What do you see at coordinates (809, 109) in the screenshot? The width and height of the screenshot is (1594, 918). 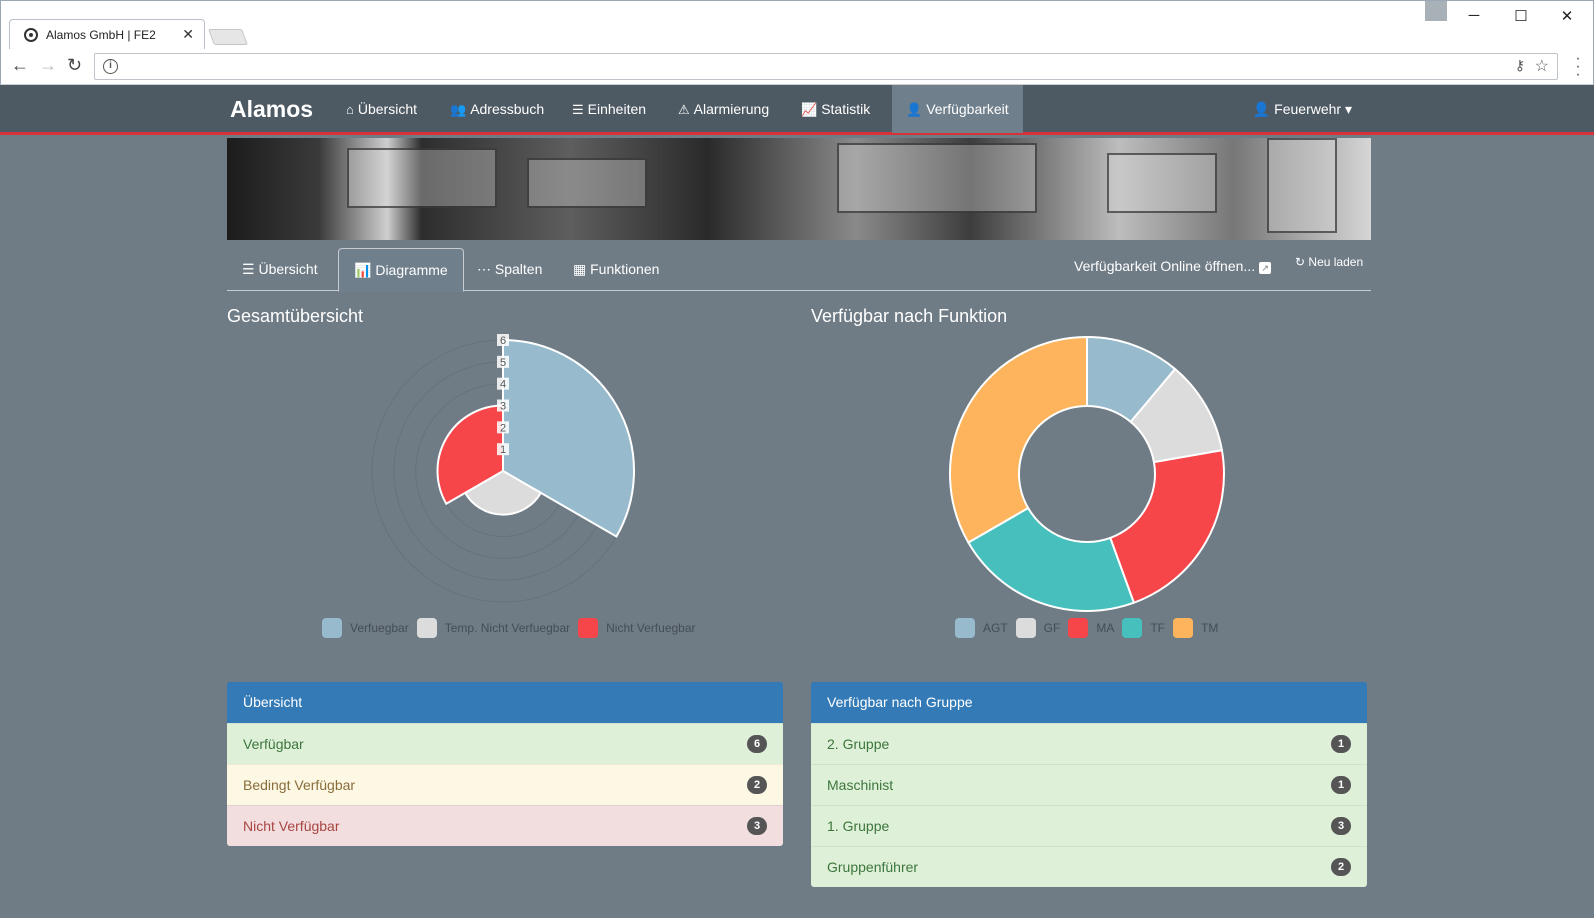 I see `chart-line-icon: 📈` at bounding box center [809, 109].